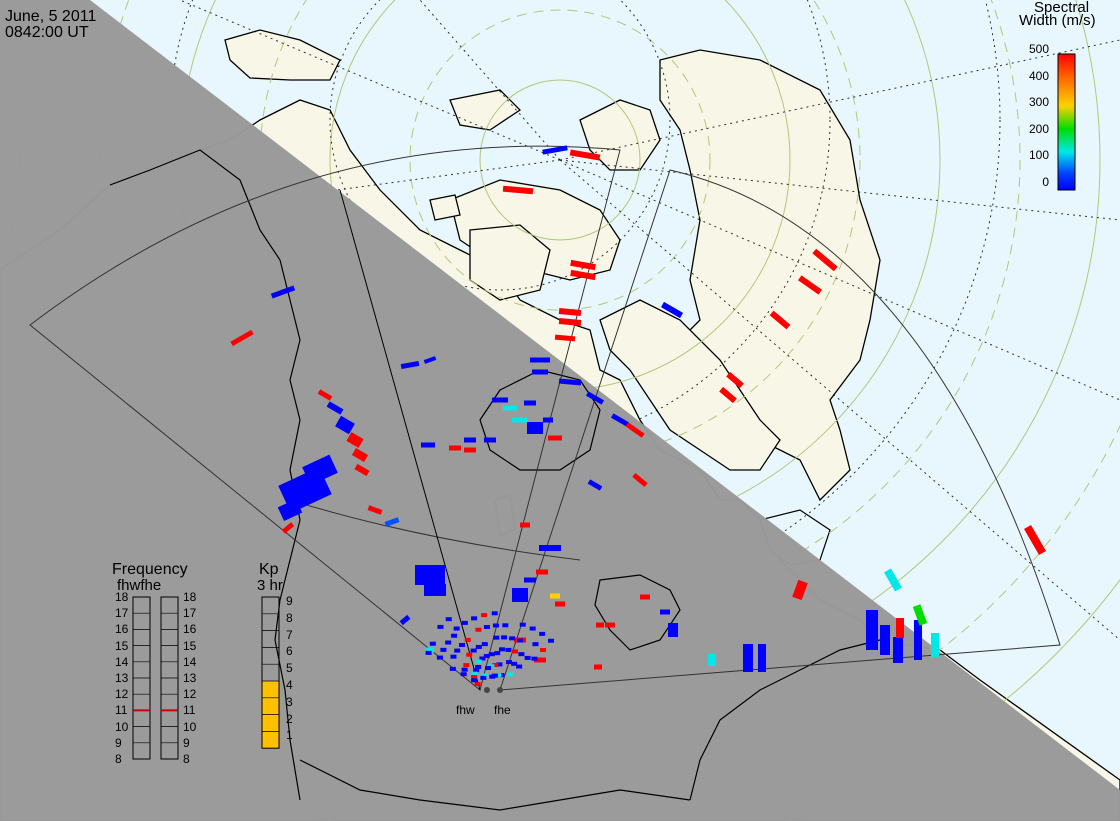  Describe the element at coordinates (282, 55) in the screenshot. I see `land-asia-edge` at that location.